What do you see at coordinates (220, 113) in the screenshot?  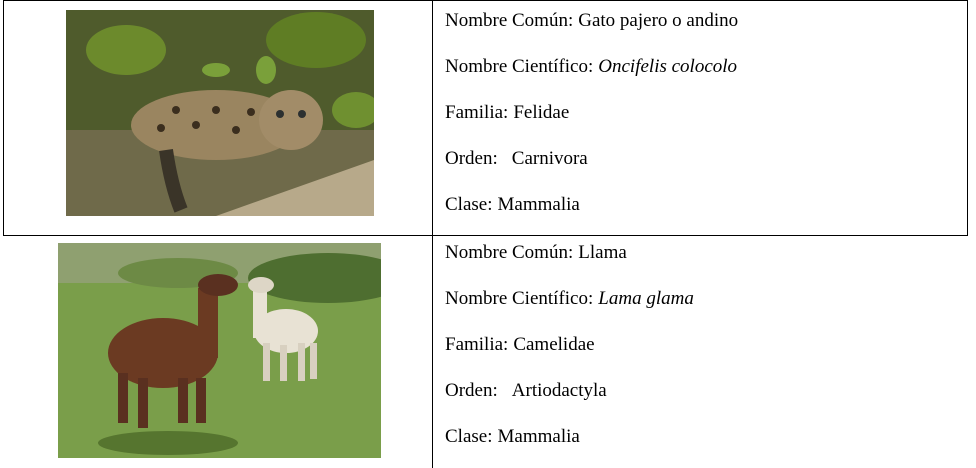 I see `photo` at bounding box center [220, 113].